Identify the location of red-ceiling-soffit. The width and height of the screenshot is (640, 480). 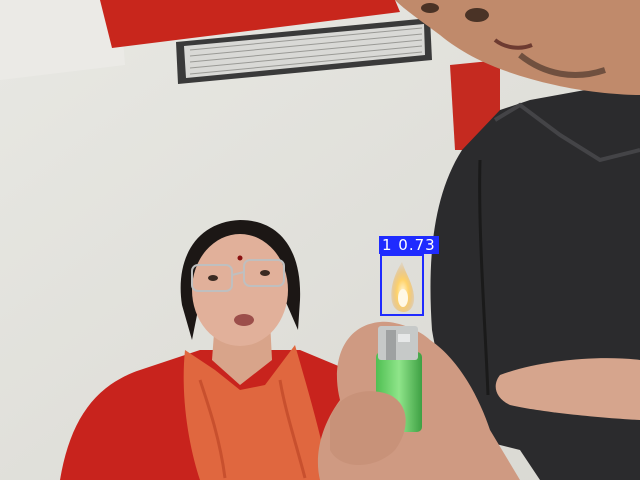
(250, 24).